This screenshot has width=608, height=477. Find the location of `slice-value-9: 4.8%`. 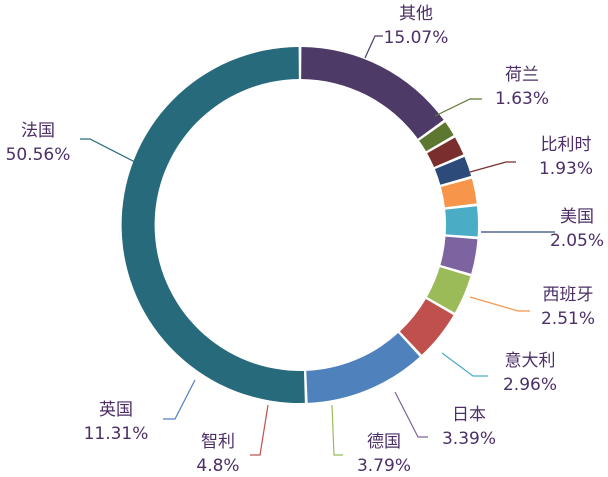

slice-value-9: 4.8% is located at coordinates (217, 466).